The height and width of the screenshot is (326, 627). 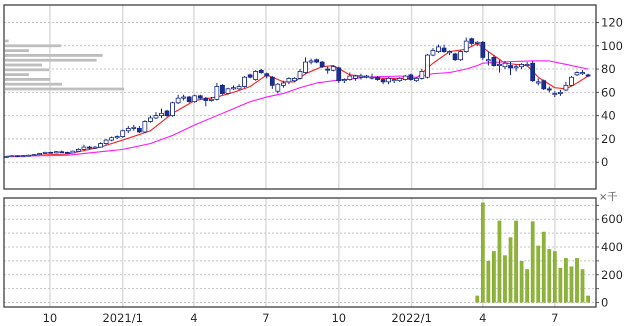 What do you see at coordinates (608, 197) in the screenshot?
I see `y-axis-title: ×千` at bounding box center [608, 197].